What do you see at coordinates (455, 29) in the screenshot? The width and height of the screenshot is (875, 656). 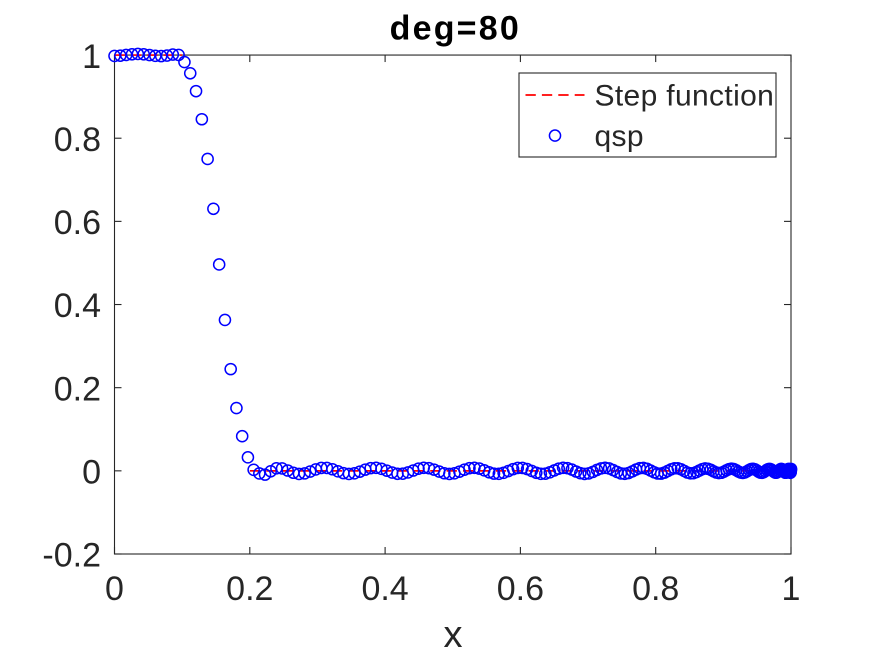 I see `svg-text: deg=80` at bounding box center [455, 29].